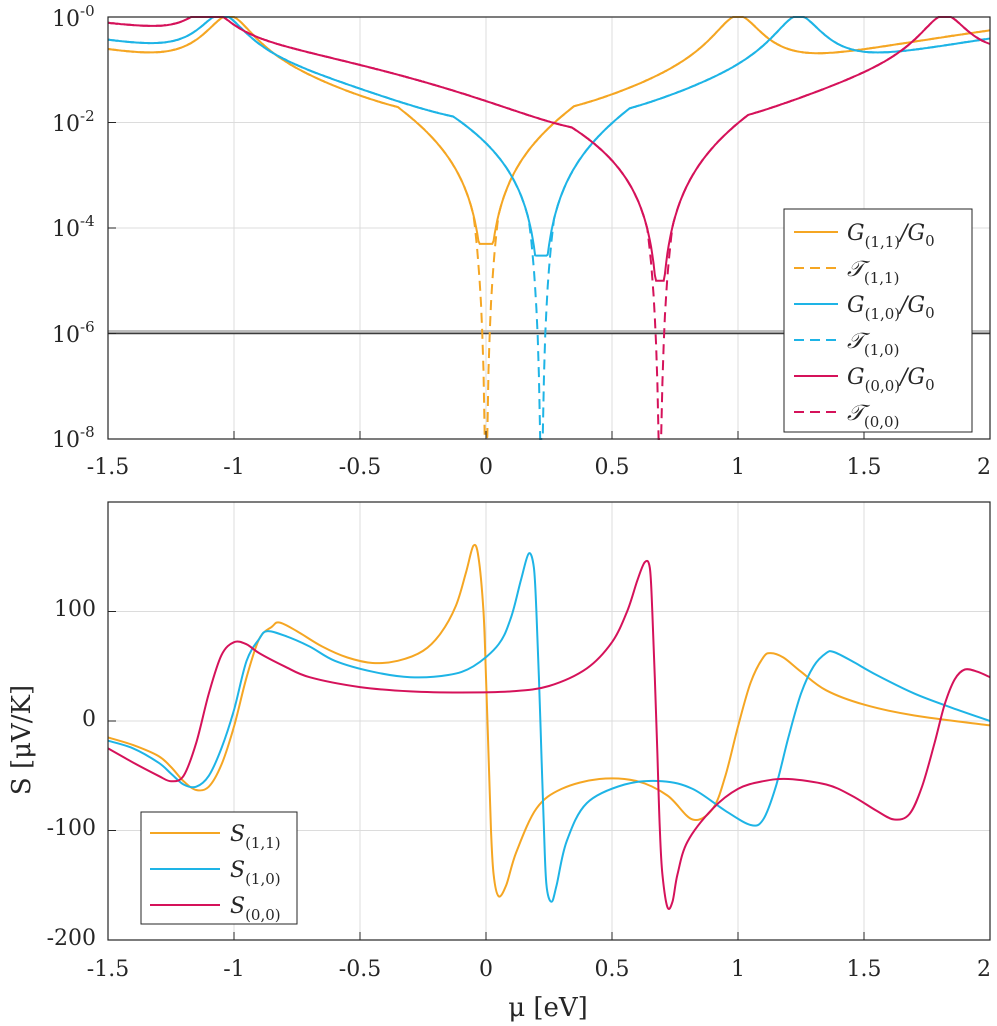 This screenshot has height=1026, width=997. I want to click on bottom-y-tick-label: 0, so click(89, 719).